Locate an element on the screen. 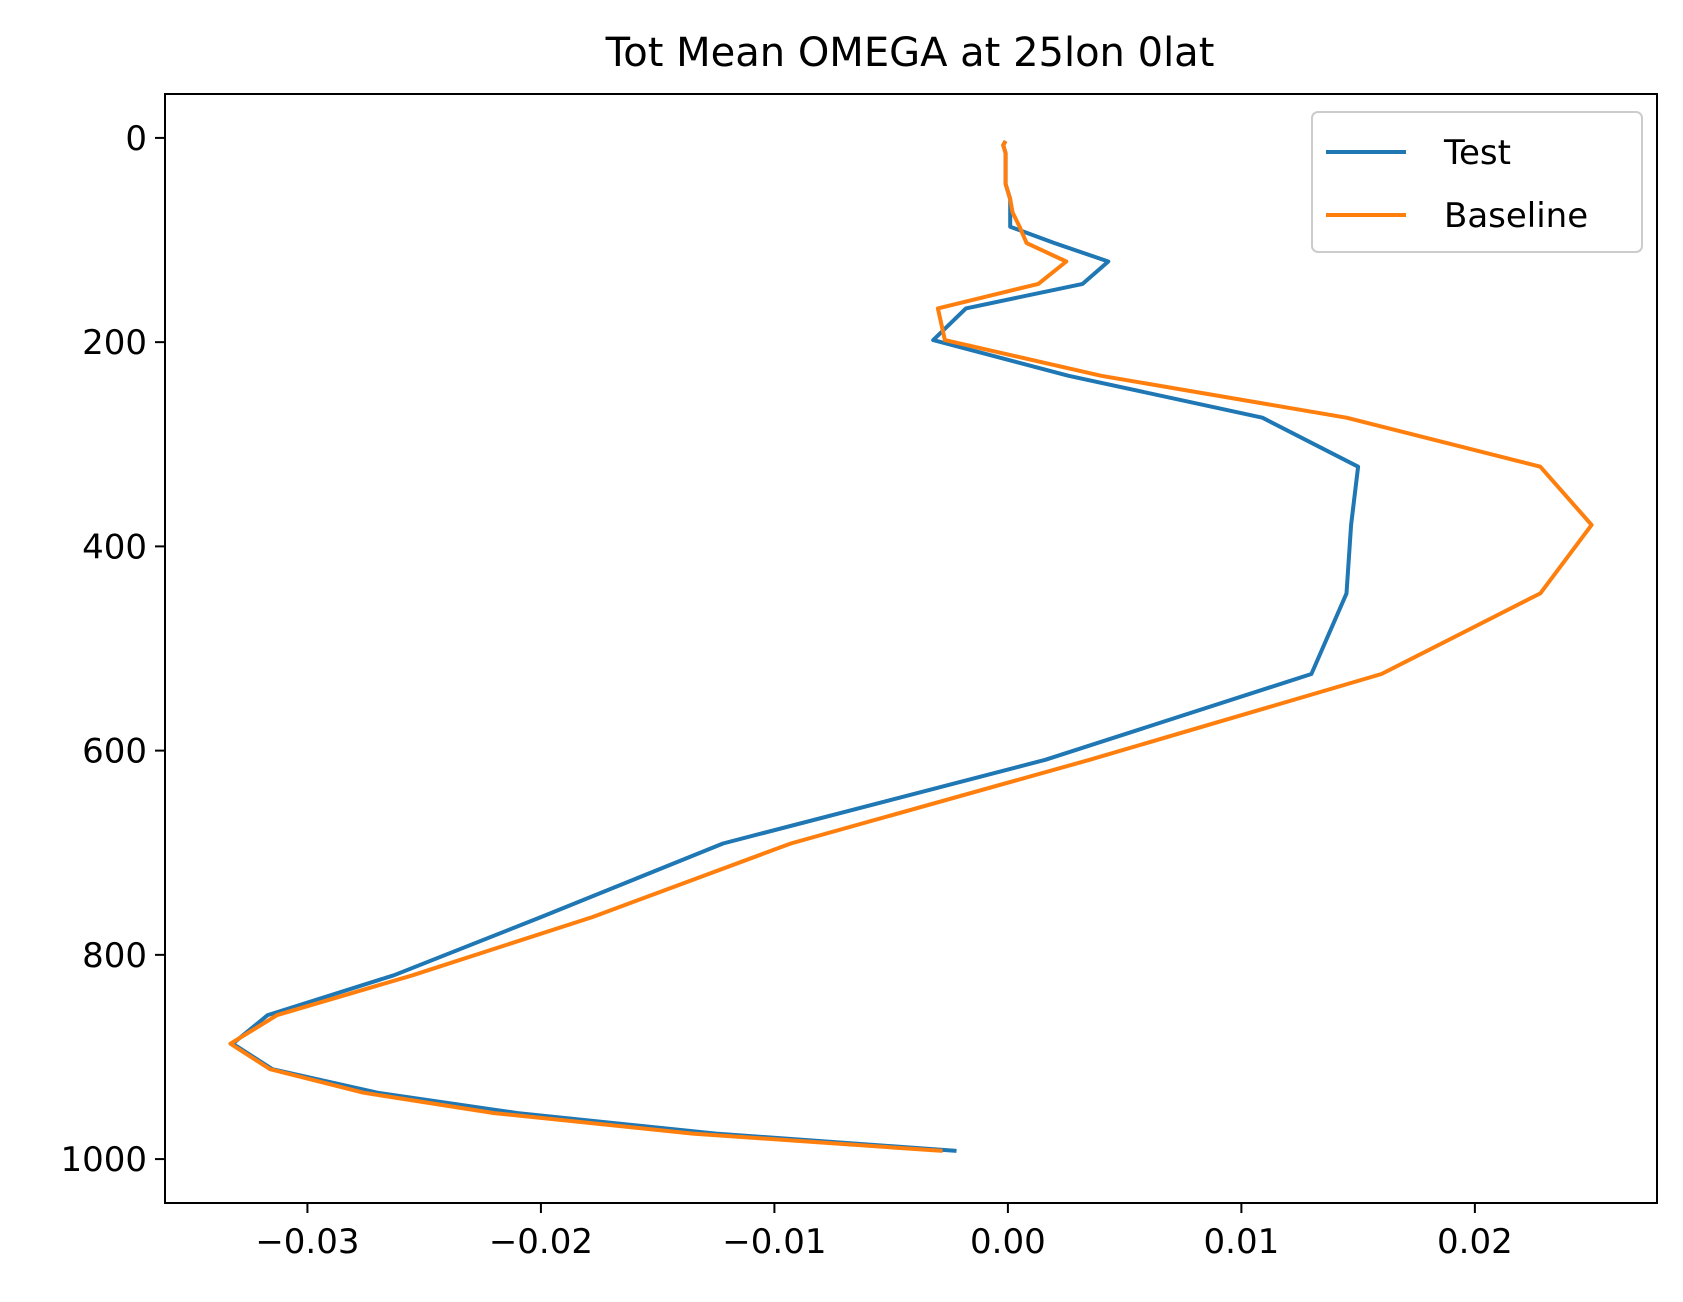 This screenshot has width=1683, height=1302. x-tick-label: −0.02 is located at coordinates (541, 1242).